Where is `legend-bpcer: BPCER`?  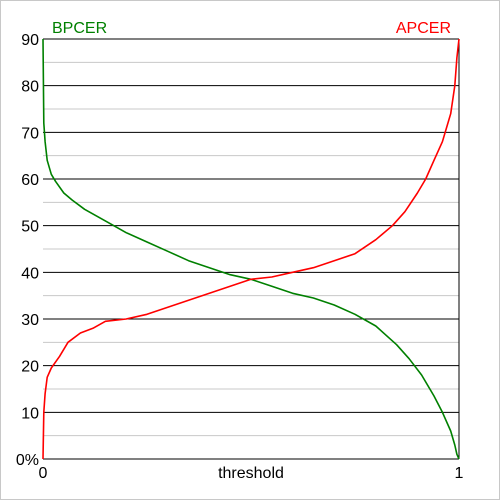 legend-bpcer: BPCER is located at coordinates (79, 28).